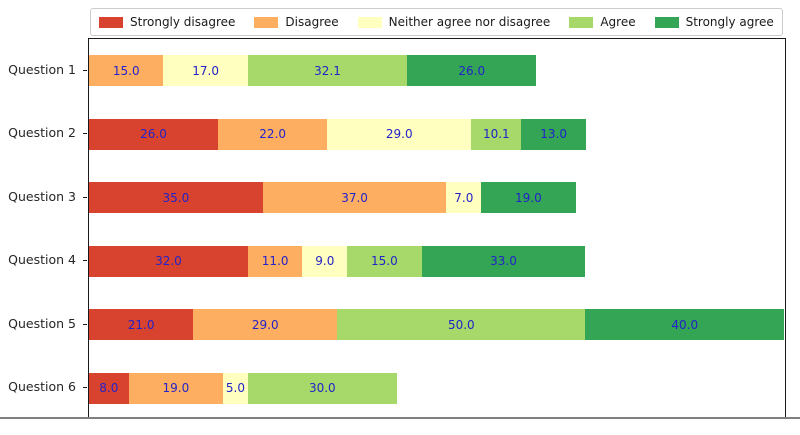 The image size is (800, 435). What do you see at coordinates (42, 260) in the screenshot?
I see `y-tick-label: Question 4` at bounding box center [42, 260].